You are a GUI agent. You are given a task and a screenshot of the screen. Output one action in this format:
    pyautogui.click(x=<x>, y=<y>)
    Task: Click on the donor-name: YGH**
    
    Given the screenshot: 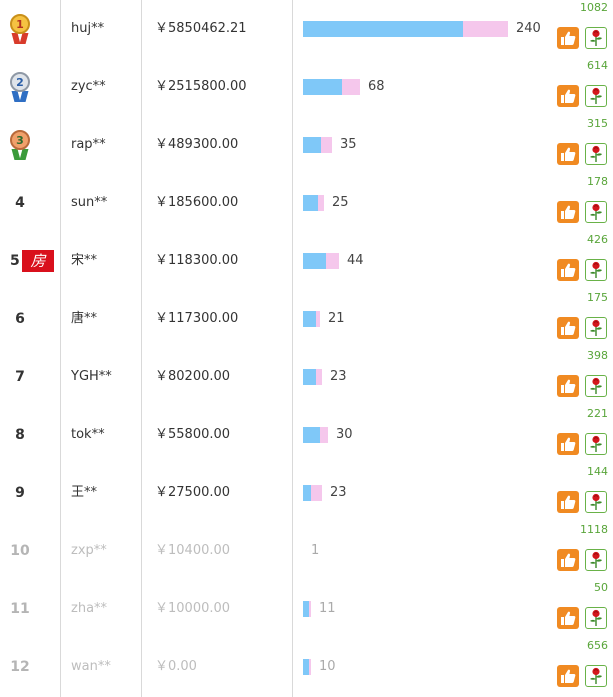 What is the action you would take?
    pyautogui.click(x=91, y=376)
    